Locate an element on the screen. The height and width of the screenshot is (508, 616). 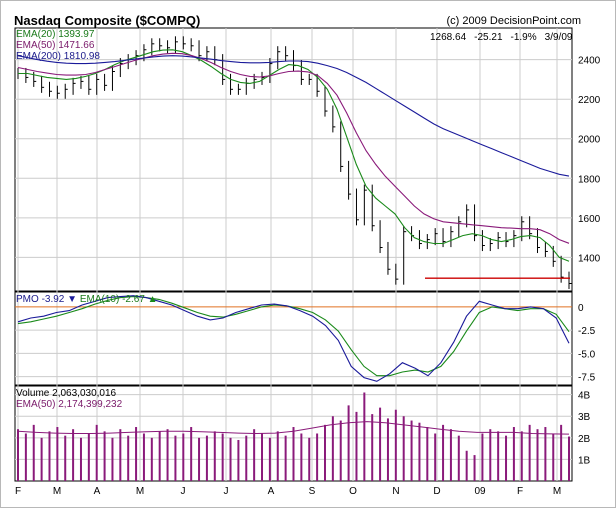
x-tick-label: 09 is located at coordinates (480, 491).